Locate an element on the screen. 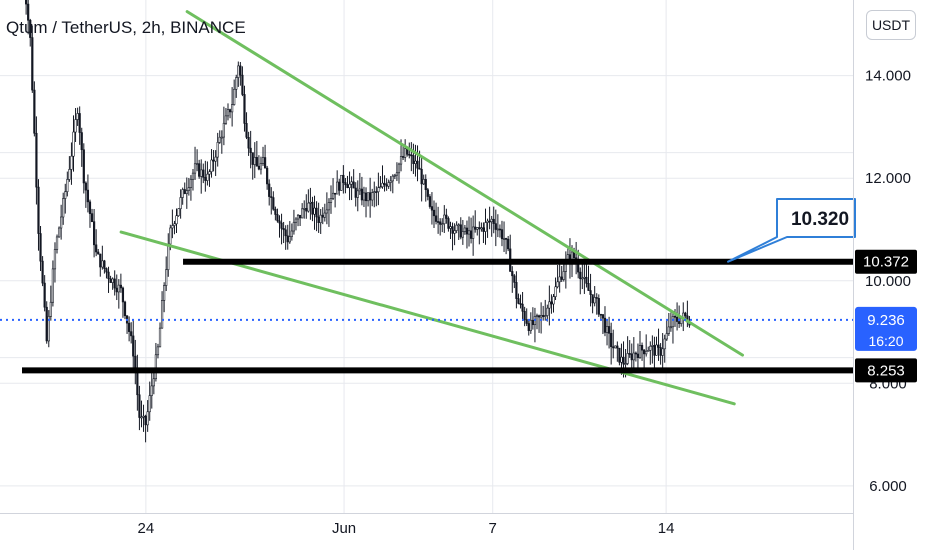 This screenshot has height=550, width=932. currency-button: USDT is located at coordinates (891, 25).